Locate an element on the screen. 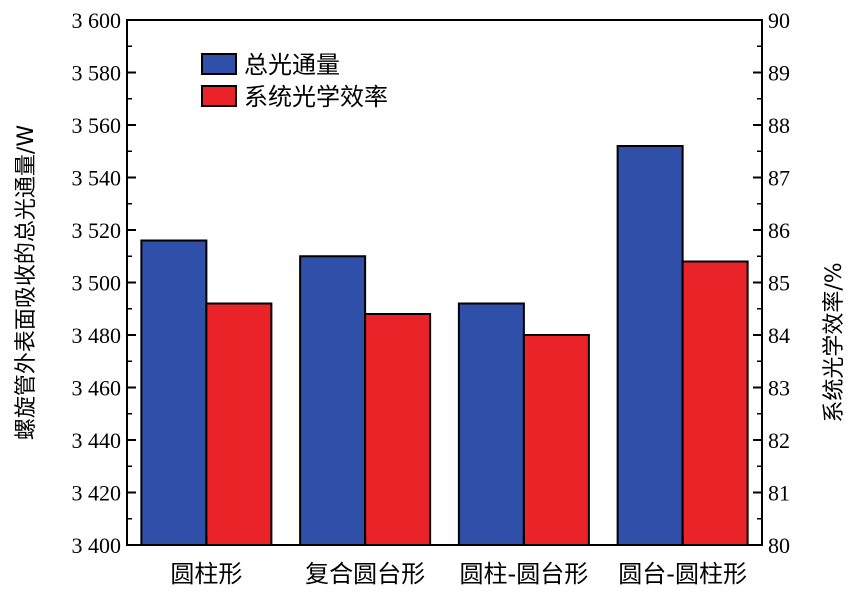 The height and width of the screenshot is (592, 863). left-tick-label: 3 540 is located at coordinates (97, 178).